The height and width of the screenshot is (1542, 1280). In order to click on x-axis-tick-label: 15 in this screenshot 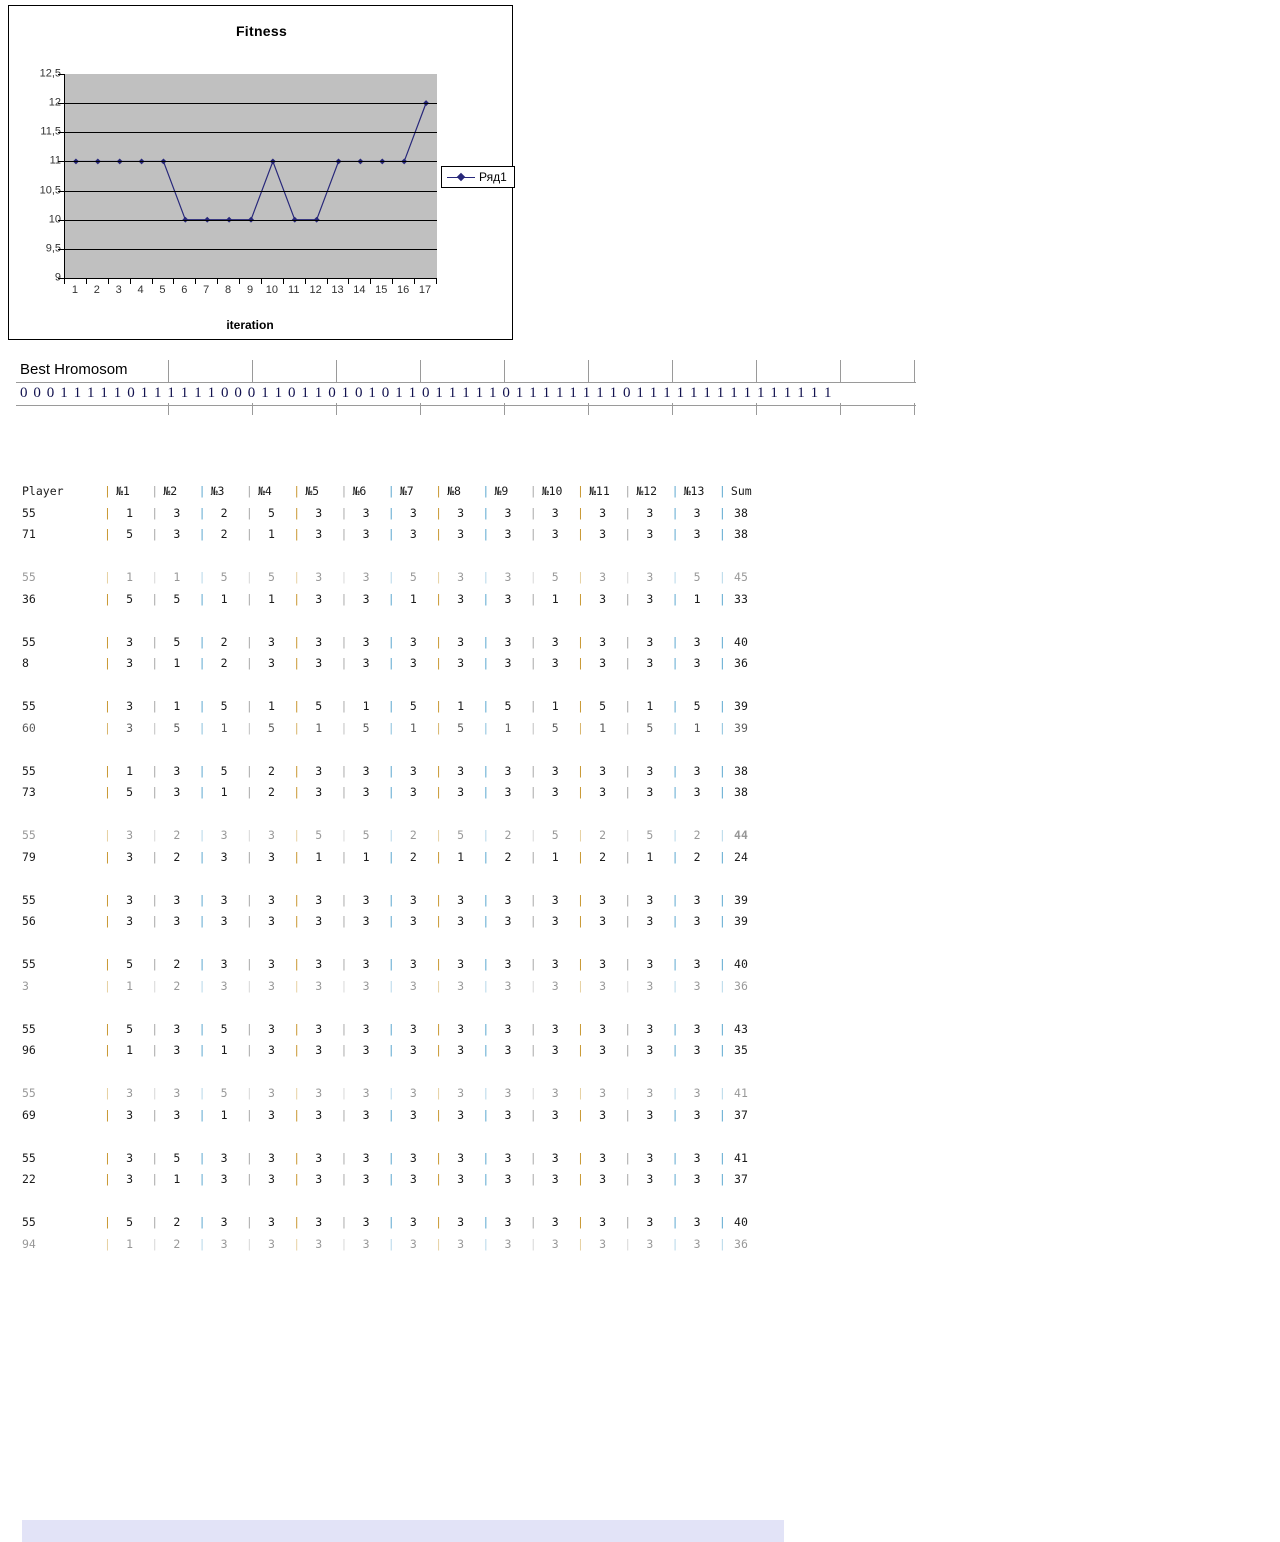, I will do `click(381, 290)`.